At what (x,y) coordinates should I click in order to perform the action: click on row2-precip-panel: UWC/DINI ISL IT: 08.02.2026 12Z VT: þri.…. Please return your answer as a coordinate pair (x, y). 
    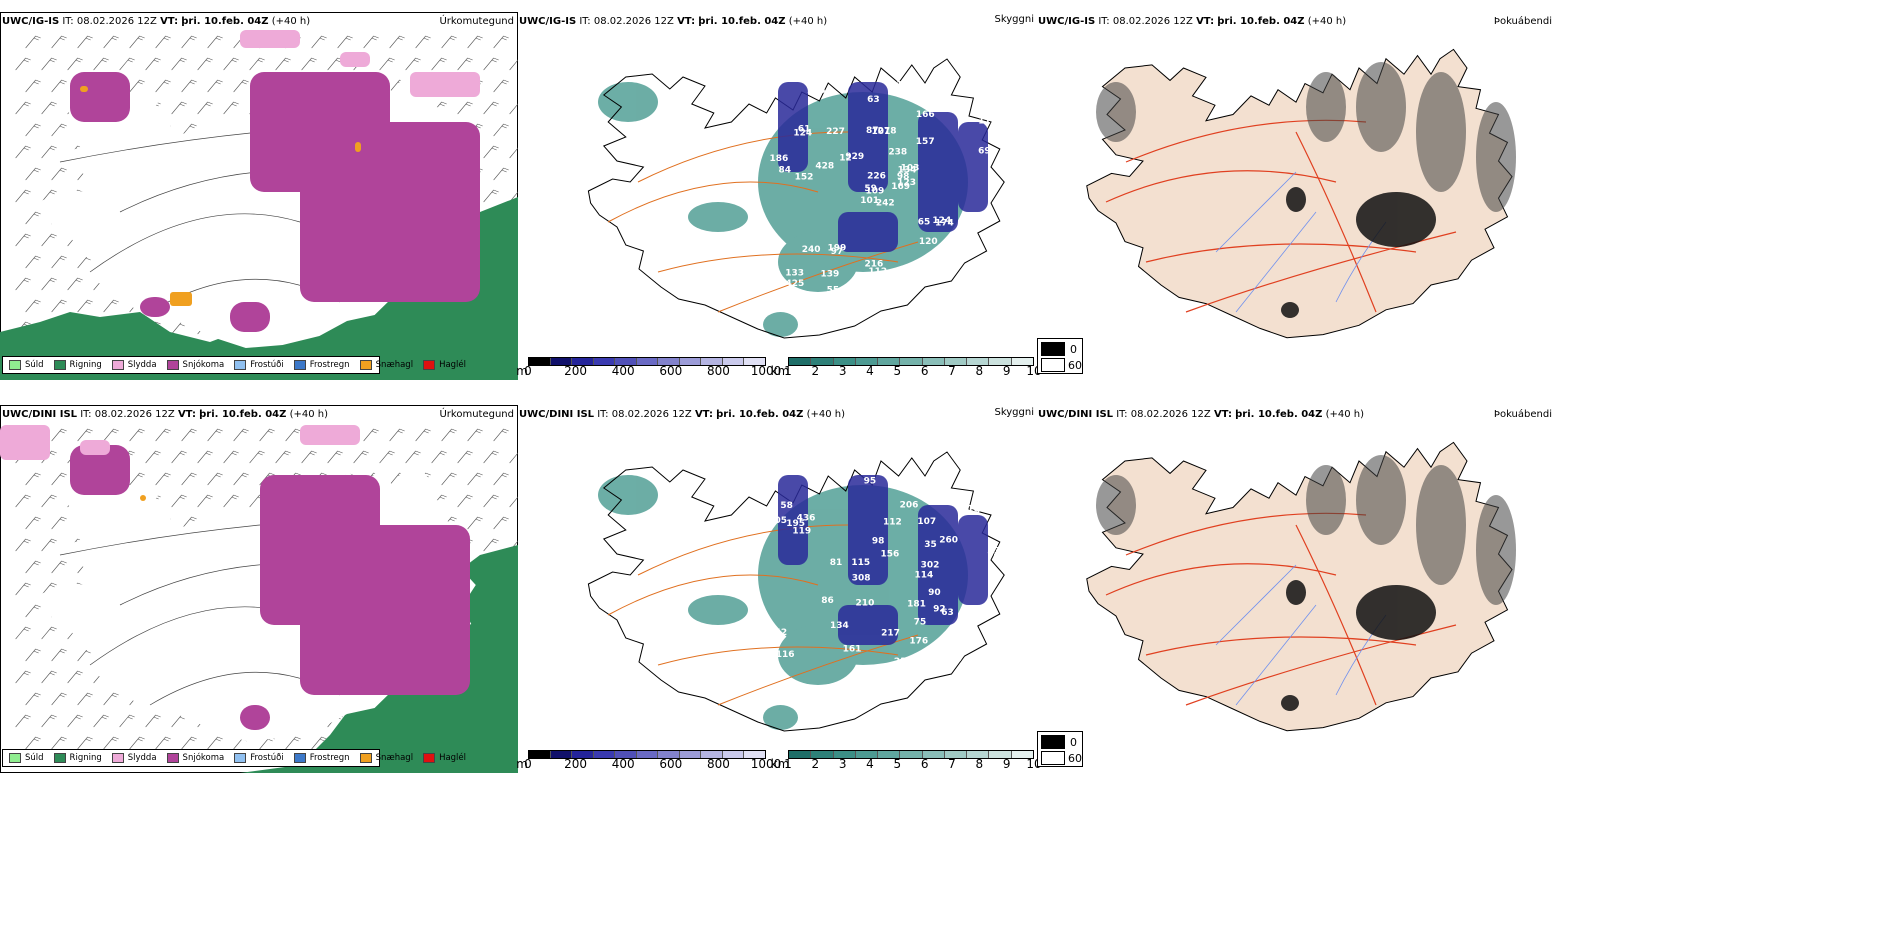
    Looking at the image, I should click on (259, 589).